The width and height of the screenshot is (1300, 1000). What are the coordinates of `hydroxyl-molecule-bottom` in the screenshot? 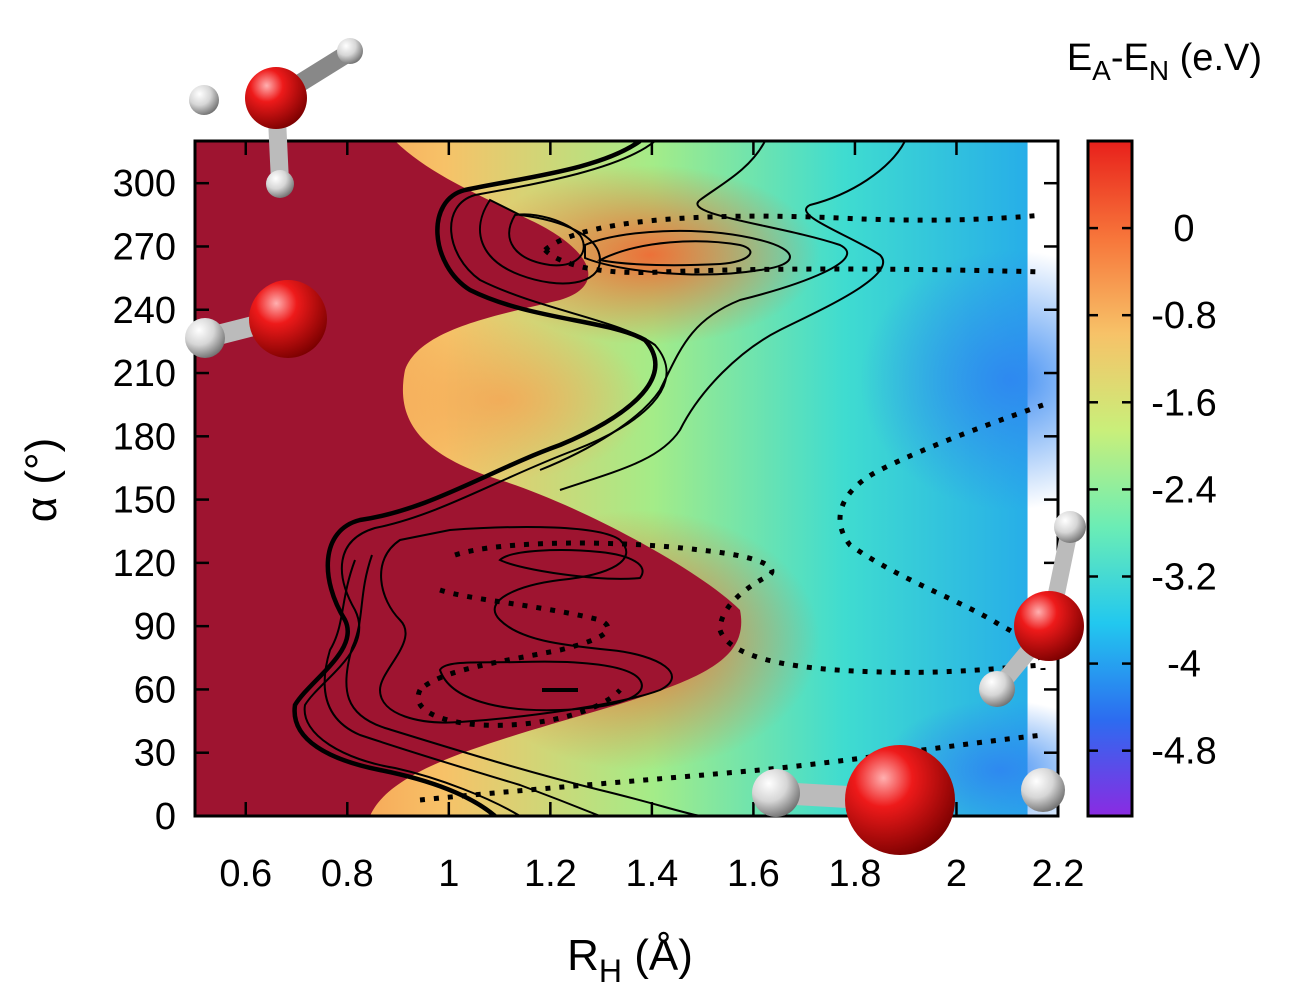 It's located at (908, 800).